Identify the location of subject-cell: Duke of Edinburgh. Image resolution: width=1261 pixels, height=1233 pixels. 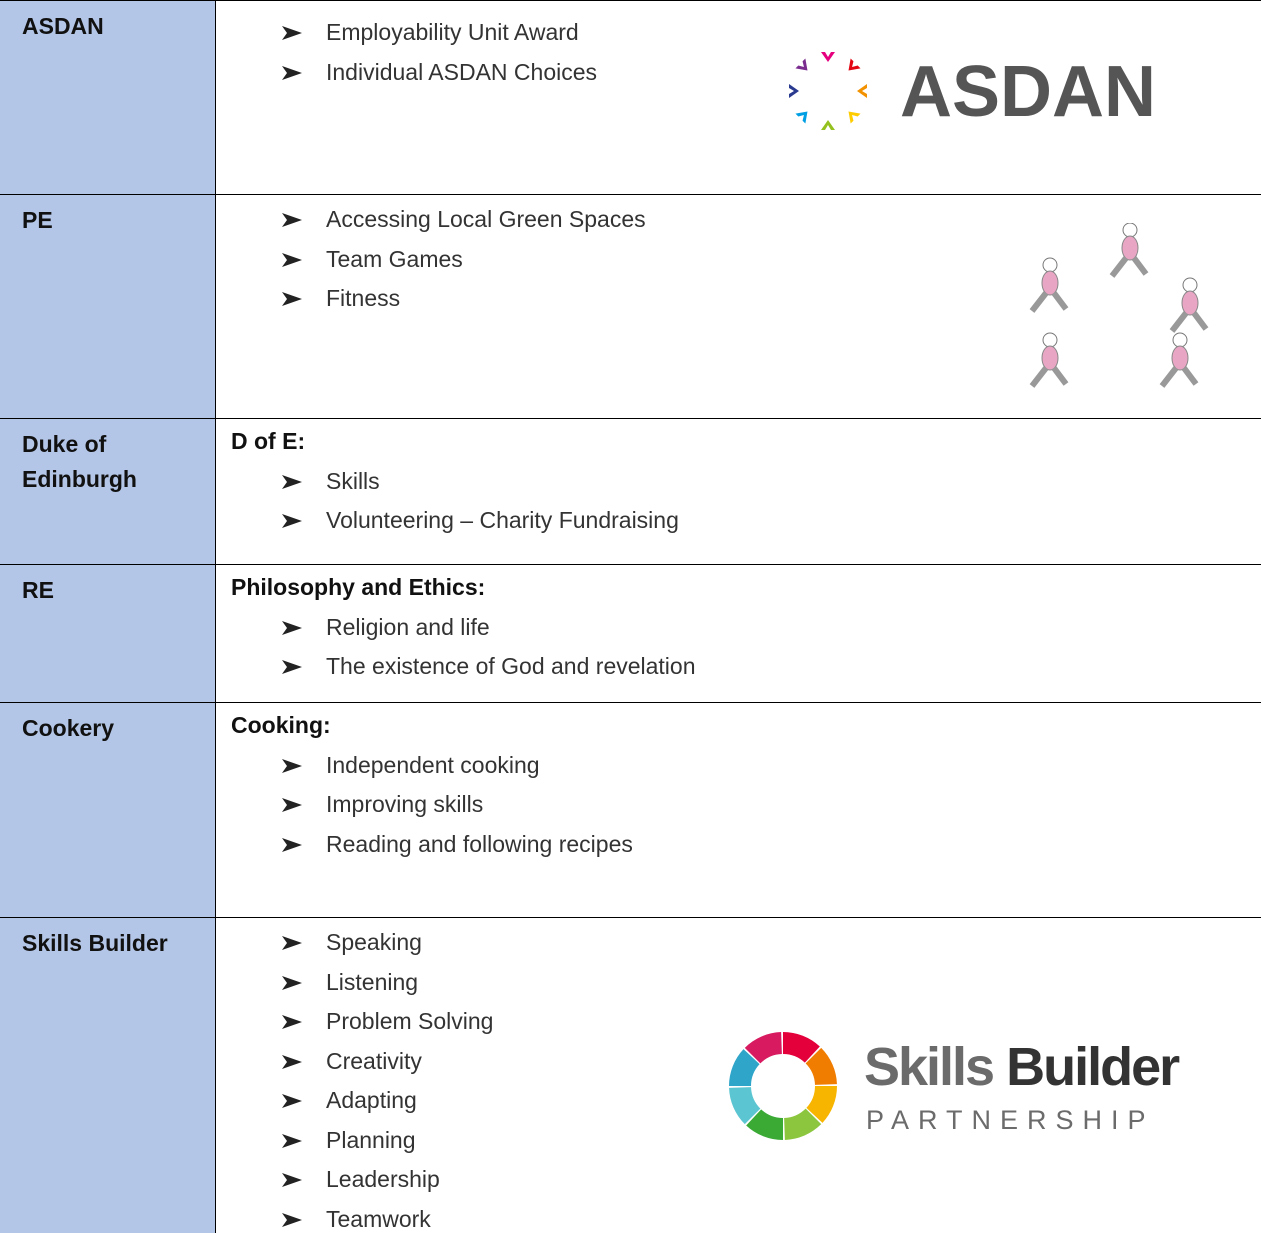
(108, 491).